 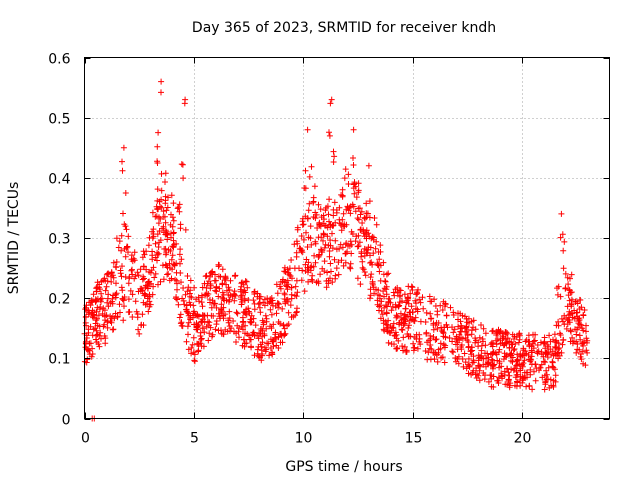 I want to click on y-tick-label: 0.3, so click(x=59, y=240).